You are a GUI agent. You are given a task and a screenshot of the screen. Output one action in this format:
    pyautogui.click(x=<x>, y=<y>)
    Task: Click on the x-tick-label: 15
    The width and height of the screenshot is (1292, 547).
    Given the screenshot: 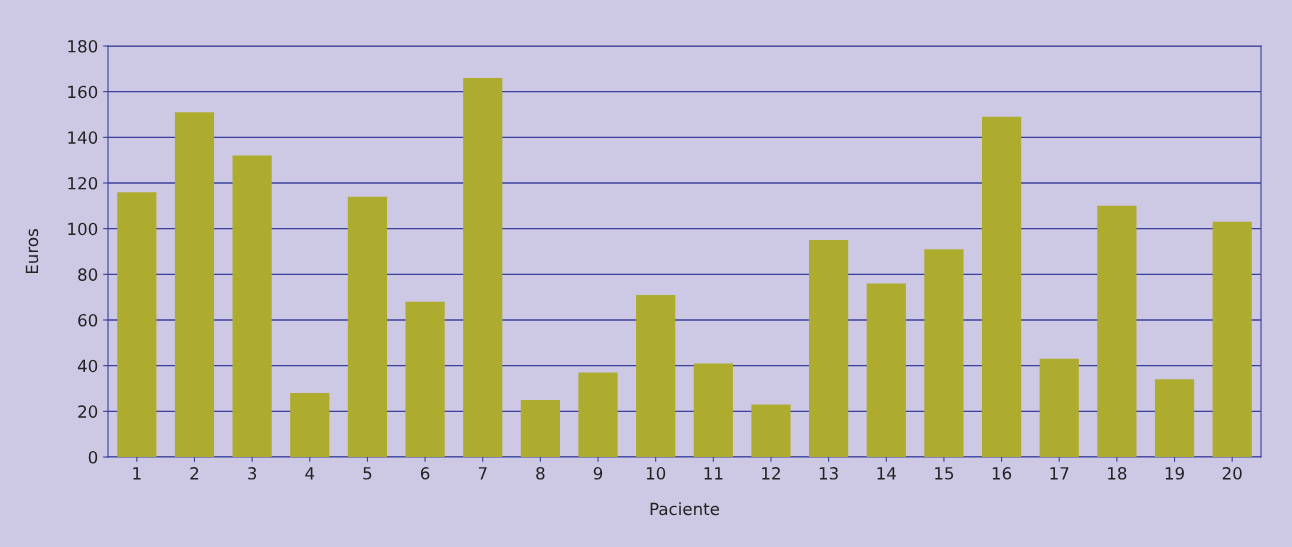 What is the action you would take?
    pyautogui.click(x=944, y=473)
    